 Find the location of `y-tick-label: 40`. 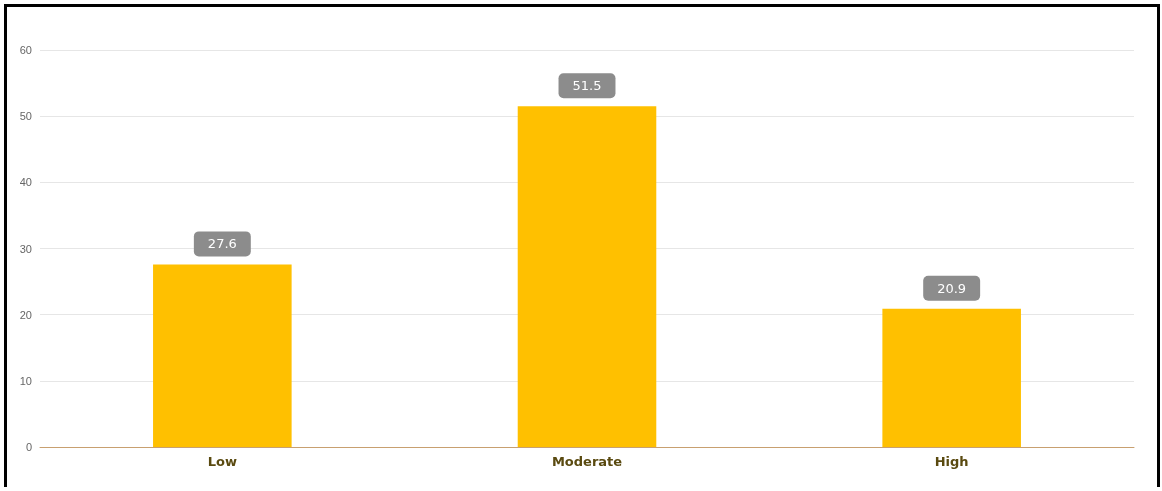

y-tick-label: 40 is located at coordinates (25, 182).